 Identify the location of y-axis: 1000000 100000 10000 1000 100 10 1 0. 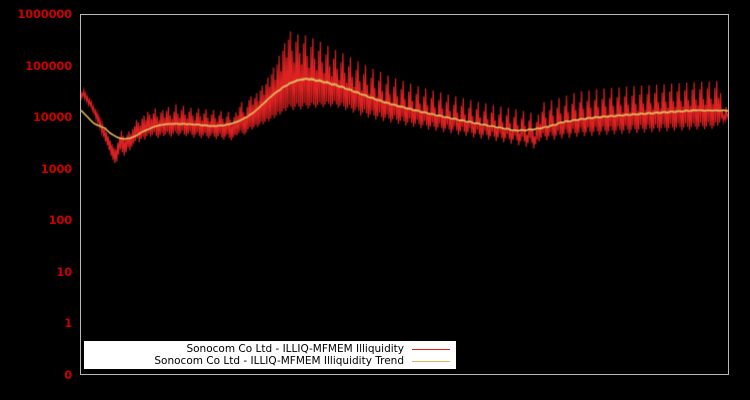
(40, 200).